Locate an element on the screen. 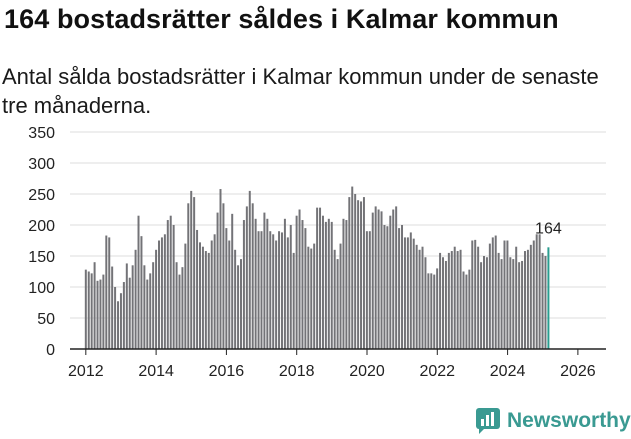 The width and height of the screenshot is (631, 439). x-tick-label: 2022 is located at coordinates (437, 371).